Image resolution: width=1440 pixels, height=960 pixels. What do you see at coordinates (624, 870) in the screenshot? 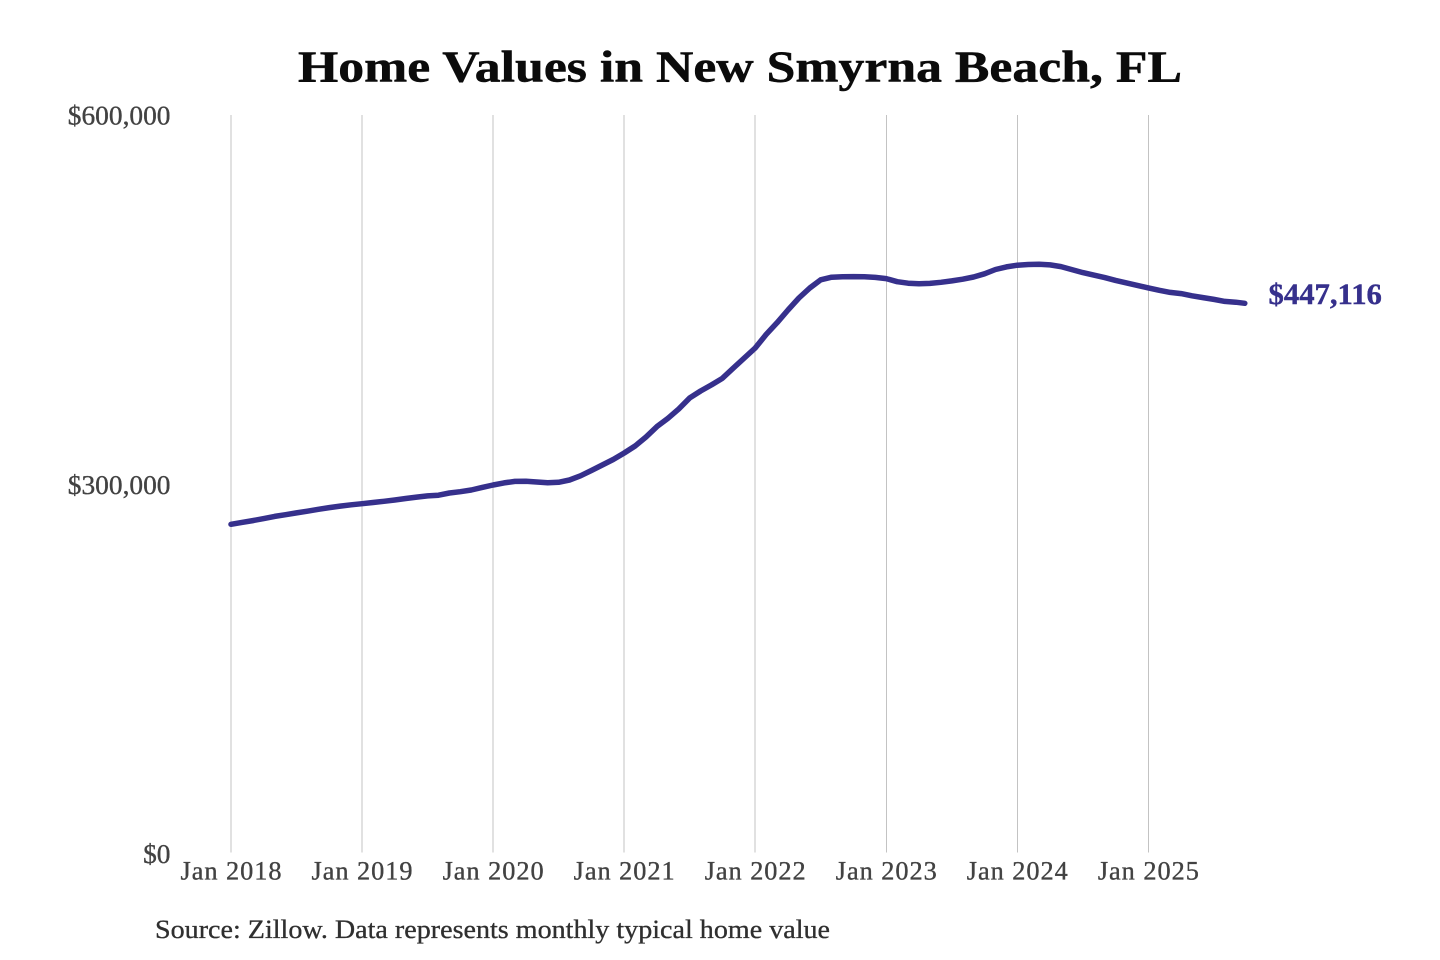
I see `svg-text: Jan 2021` at bounding box center [624, 870].